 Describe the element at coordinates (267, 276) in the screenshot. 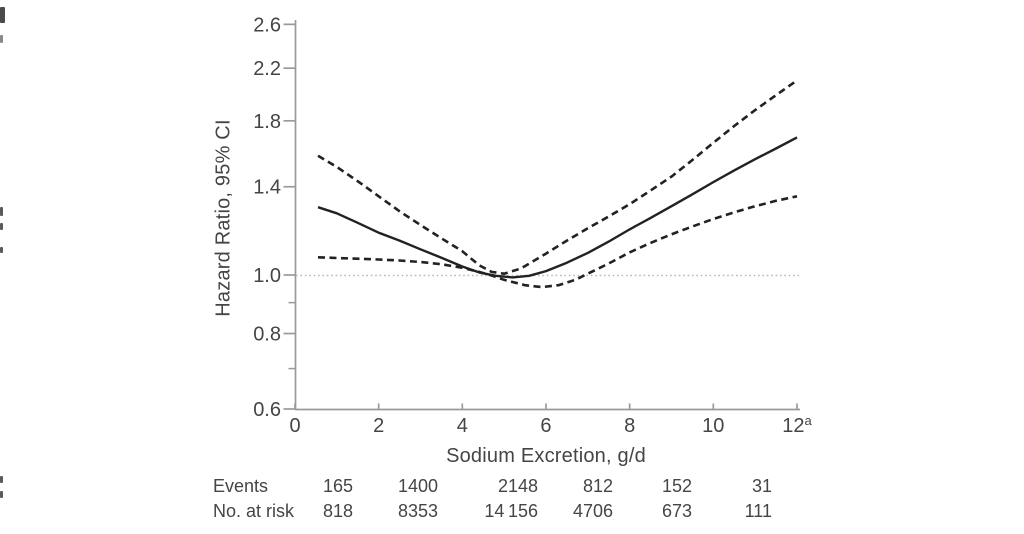

I see `y-tick-label: 1.0` at that location.